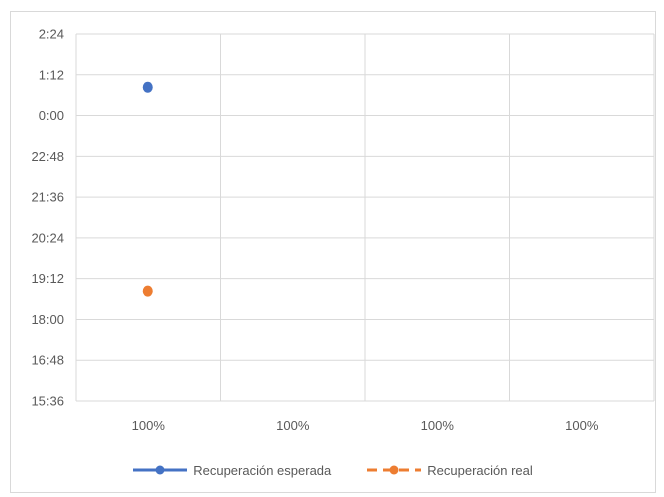 The image size is (664, 497). I want to click on y-tick-label: 20:24, so click(47, 237).